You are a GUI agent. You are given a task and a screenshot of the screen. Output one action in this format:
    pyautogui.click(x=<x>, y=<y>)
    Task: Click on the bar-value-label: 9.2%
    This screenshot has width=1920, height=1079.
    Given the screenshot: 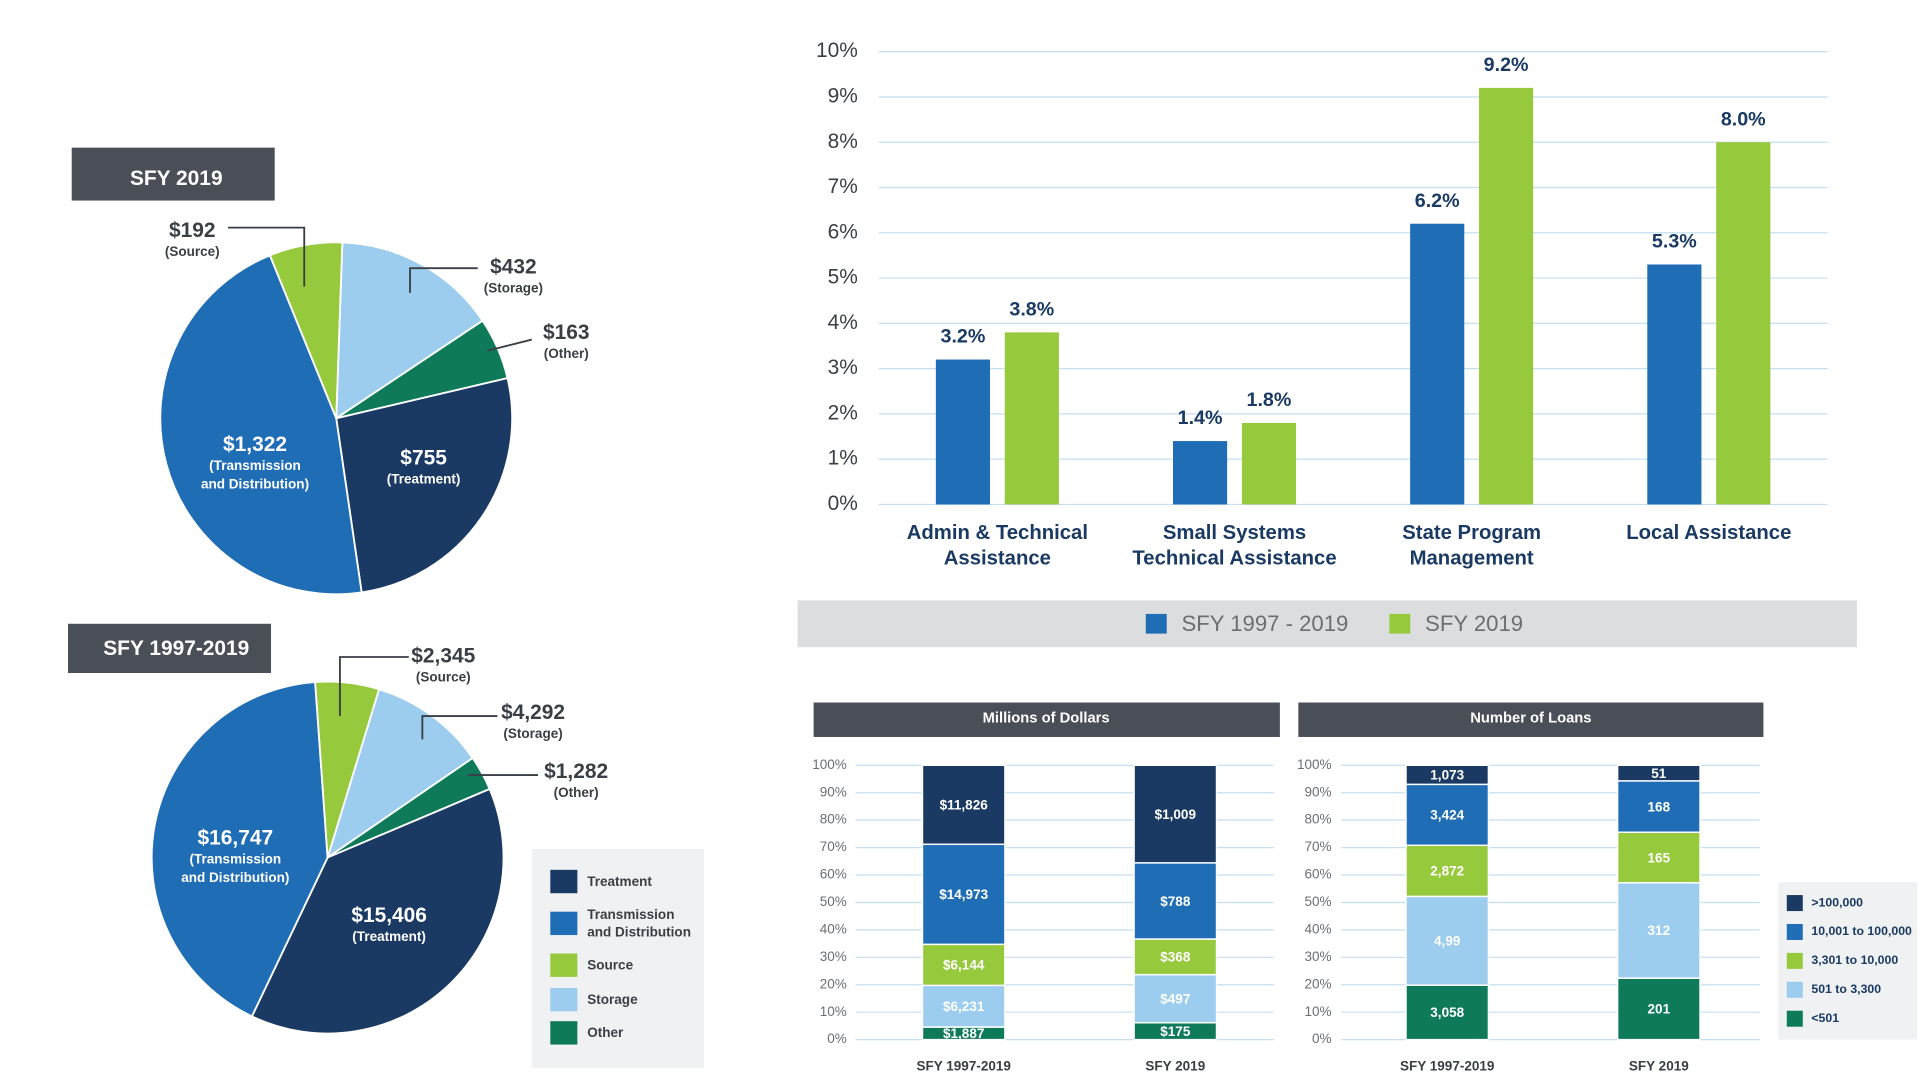 What is the action you would take?
    pyautogui.click(x=1506, y=65)
    